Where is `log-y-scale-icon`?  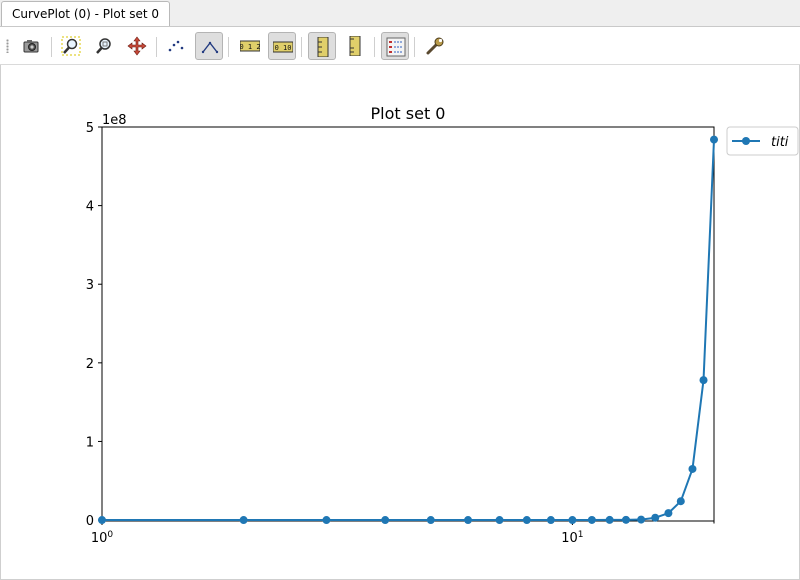
log-y-scale-icon is located at coordinates (355, 46).